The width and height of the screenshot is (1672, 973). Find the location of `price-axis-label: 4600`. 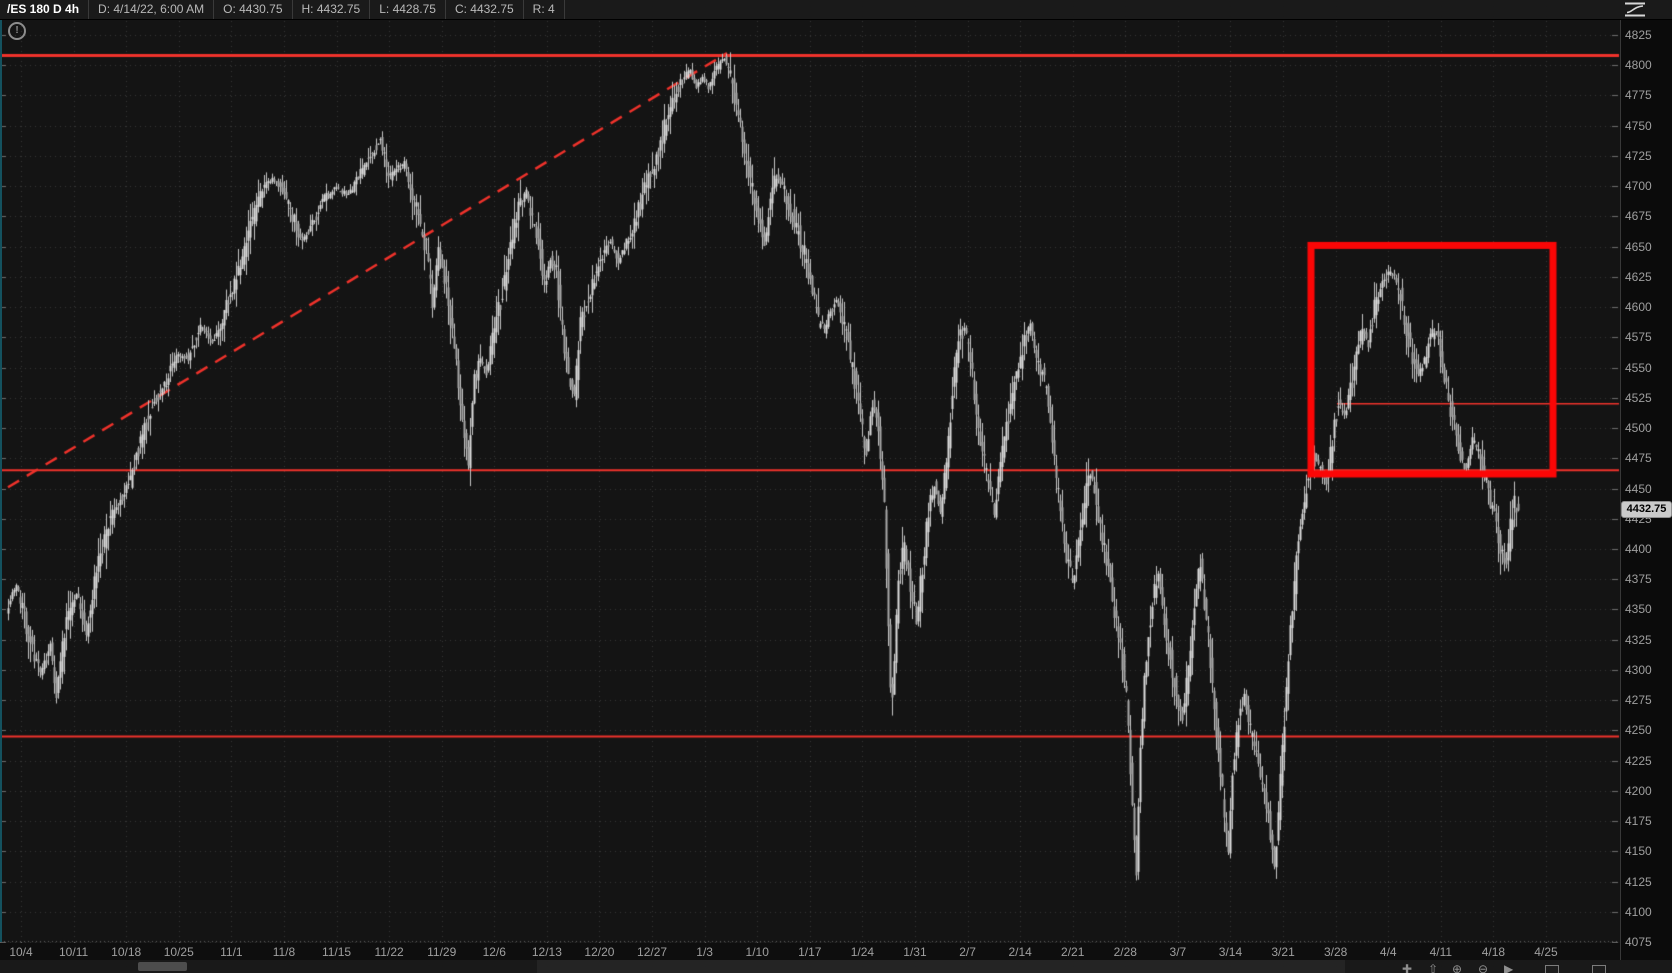

price-axis-label: 4600 is located at coordinates (1638, 307).